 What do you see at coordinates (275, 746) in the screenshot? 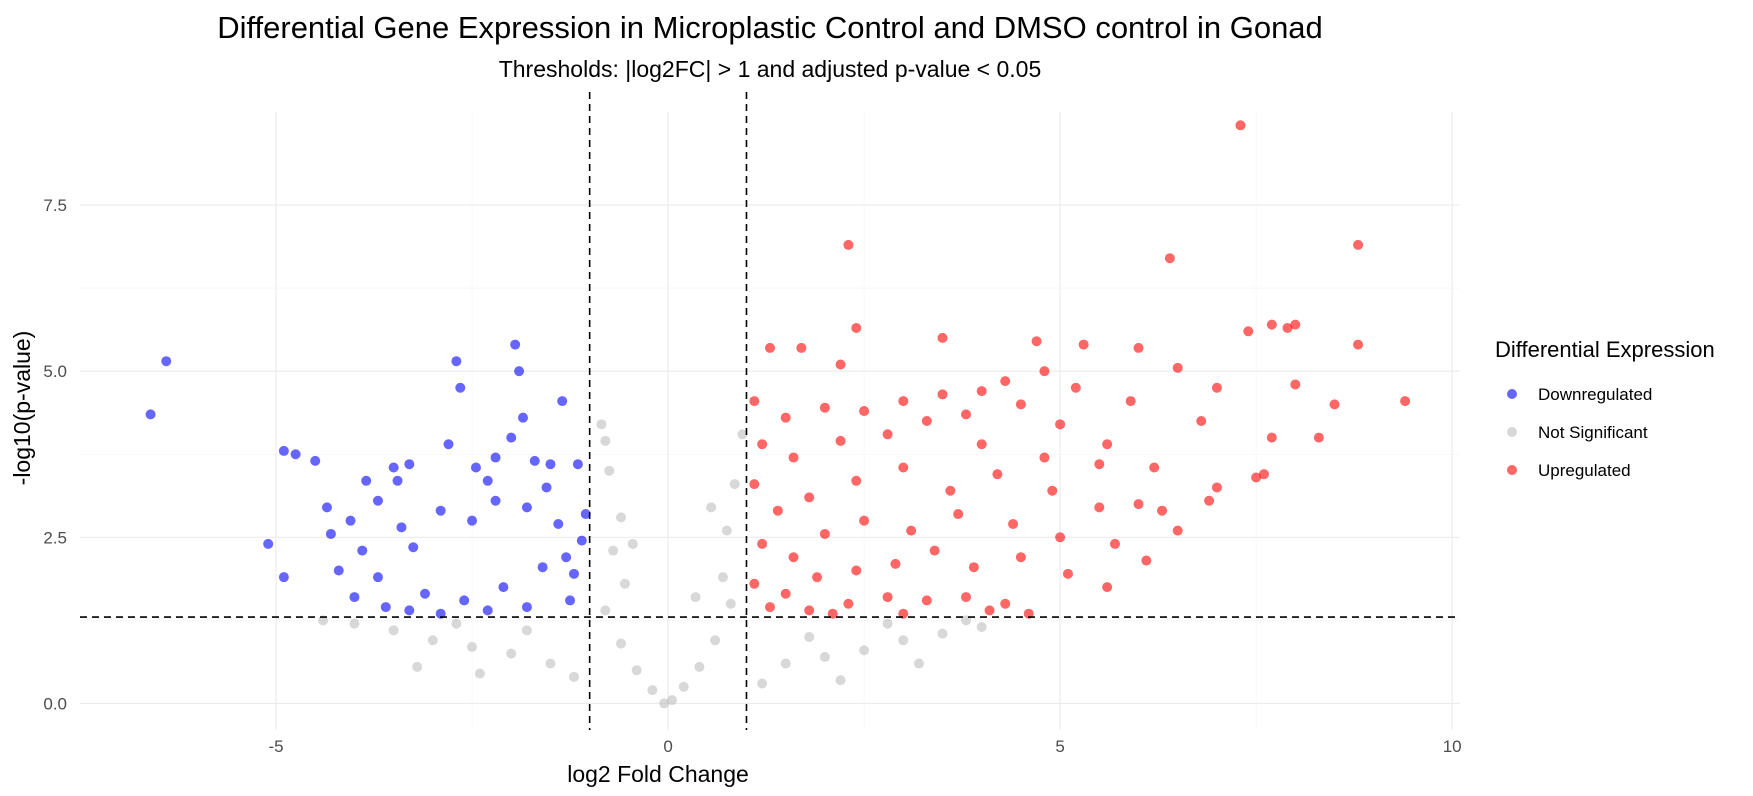
I see `x-tick-label: -5` at bounding box center [275, 746].